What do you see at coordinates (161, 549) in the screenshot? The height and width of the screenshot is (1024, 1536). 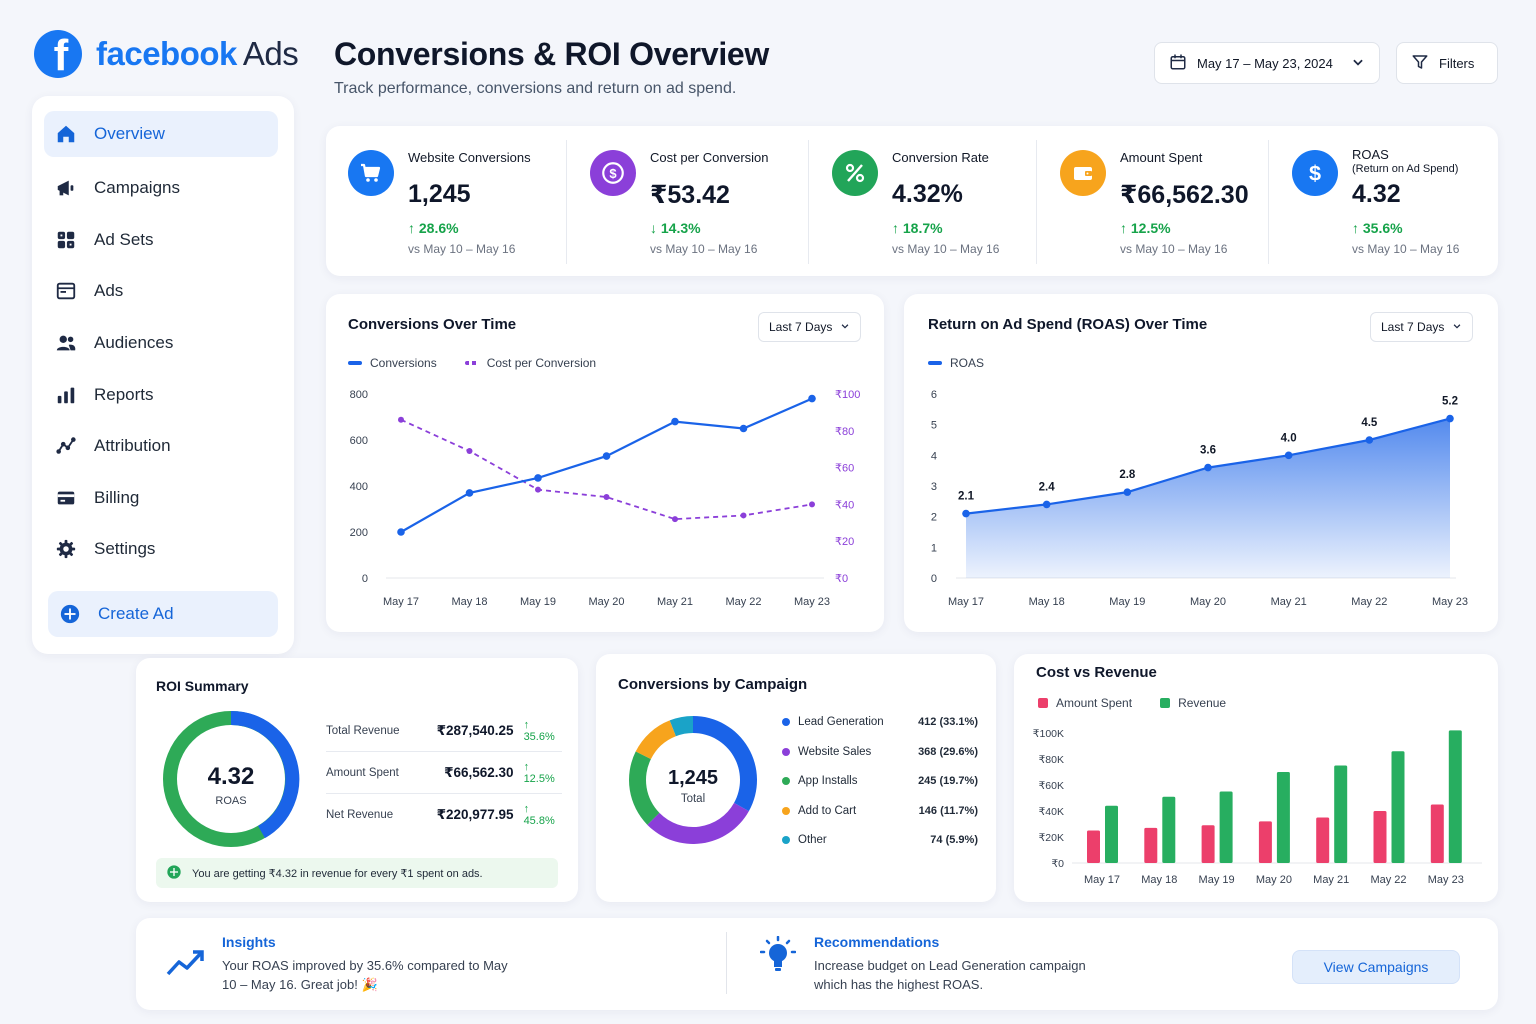 I see `sidebar-item-settings: Settings` at bounding box center [161, 549].